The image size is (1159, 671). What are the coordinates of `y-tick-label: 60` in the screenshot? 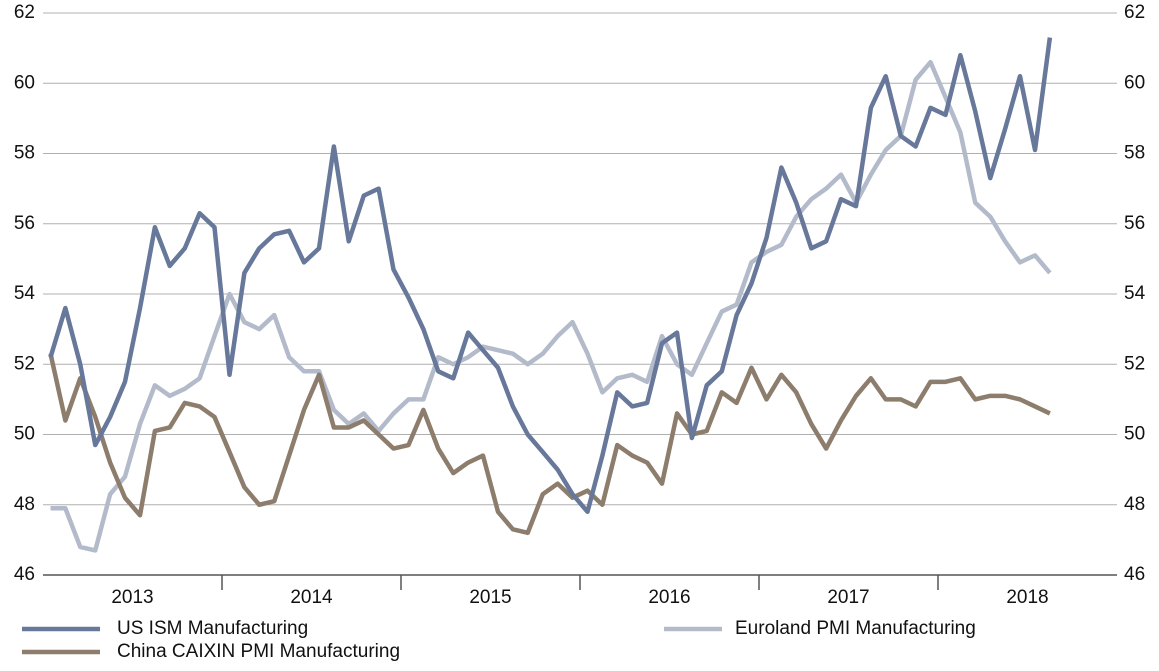 It's located at (24, 82).